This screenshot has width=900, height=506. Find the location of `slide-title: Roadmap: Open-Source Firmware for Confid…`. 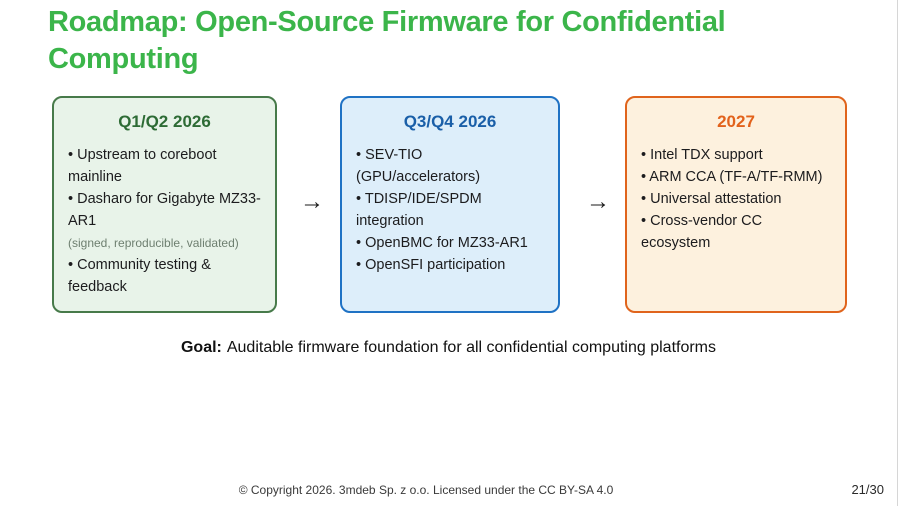

slide-title: Roadmap: Open-Source Firmware for Confid… is located at coordinates (387, 40).